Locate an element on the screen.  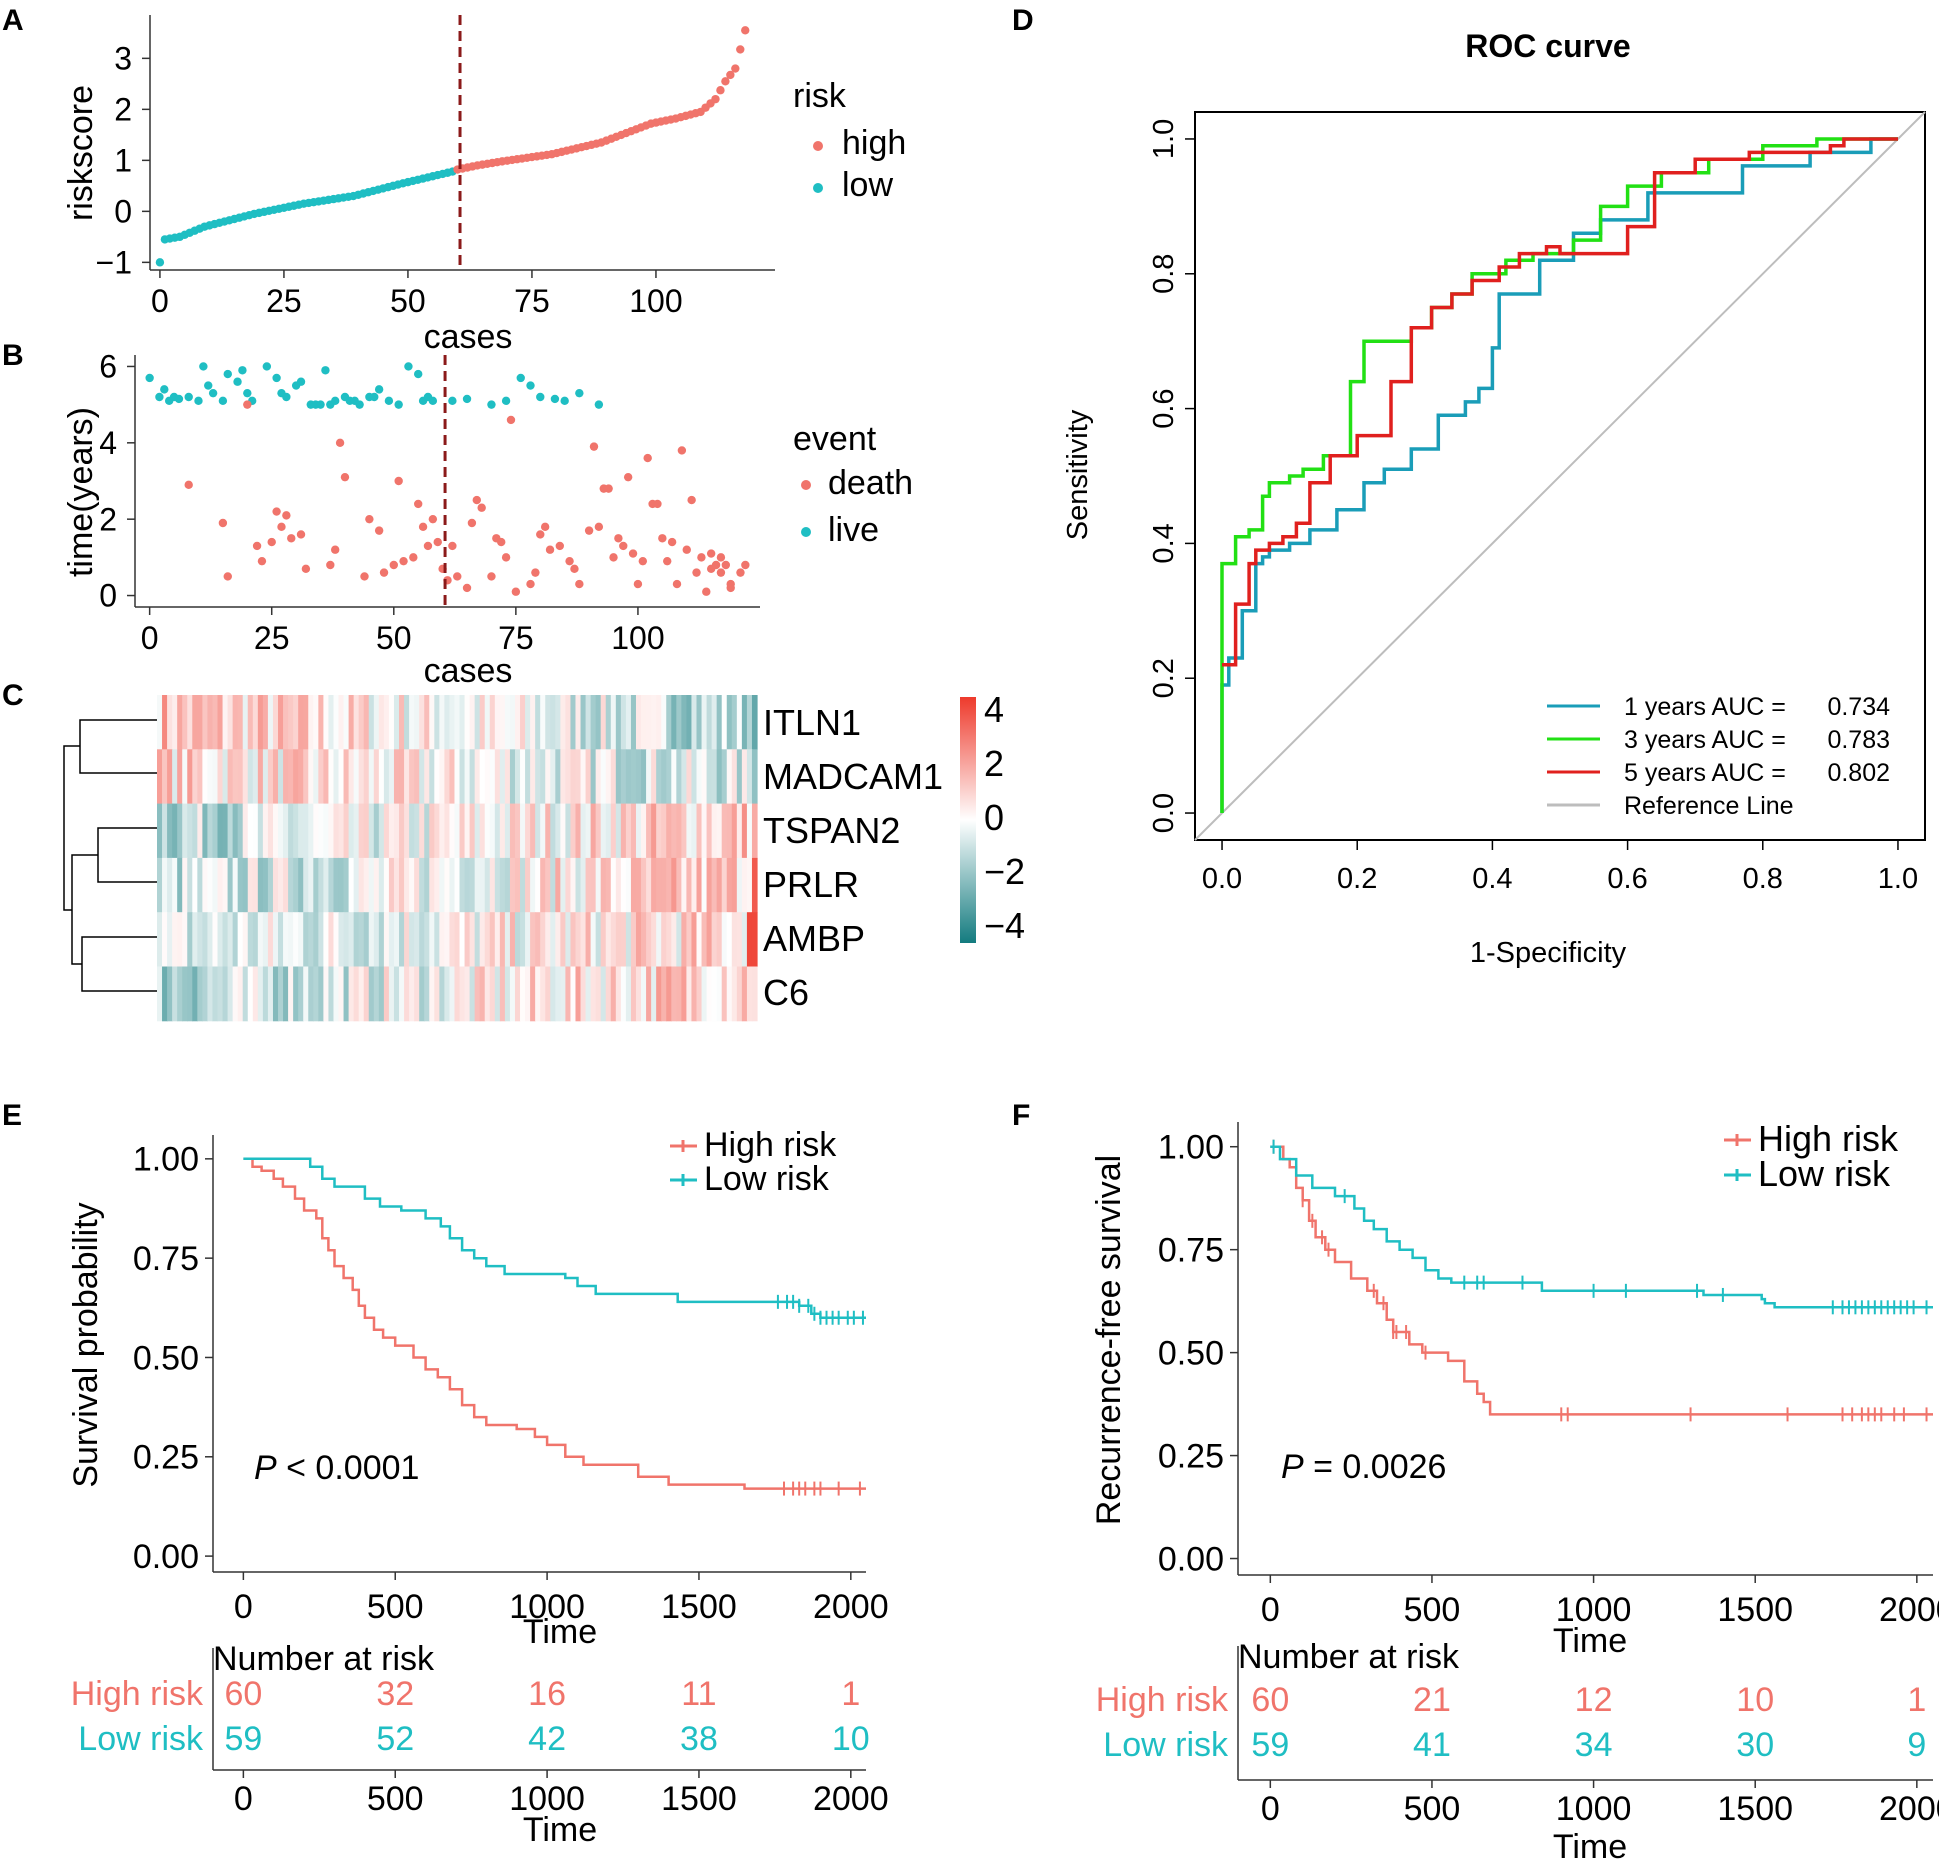
roc-line-5-years is located at coordinates (1560, 402).